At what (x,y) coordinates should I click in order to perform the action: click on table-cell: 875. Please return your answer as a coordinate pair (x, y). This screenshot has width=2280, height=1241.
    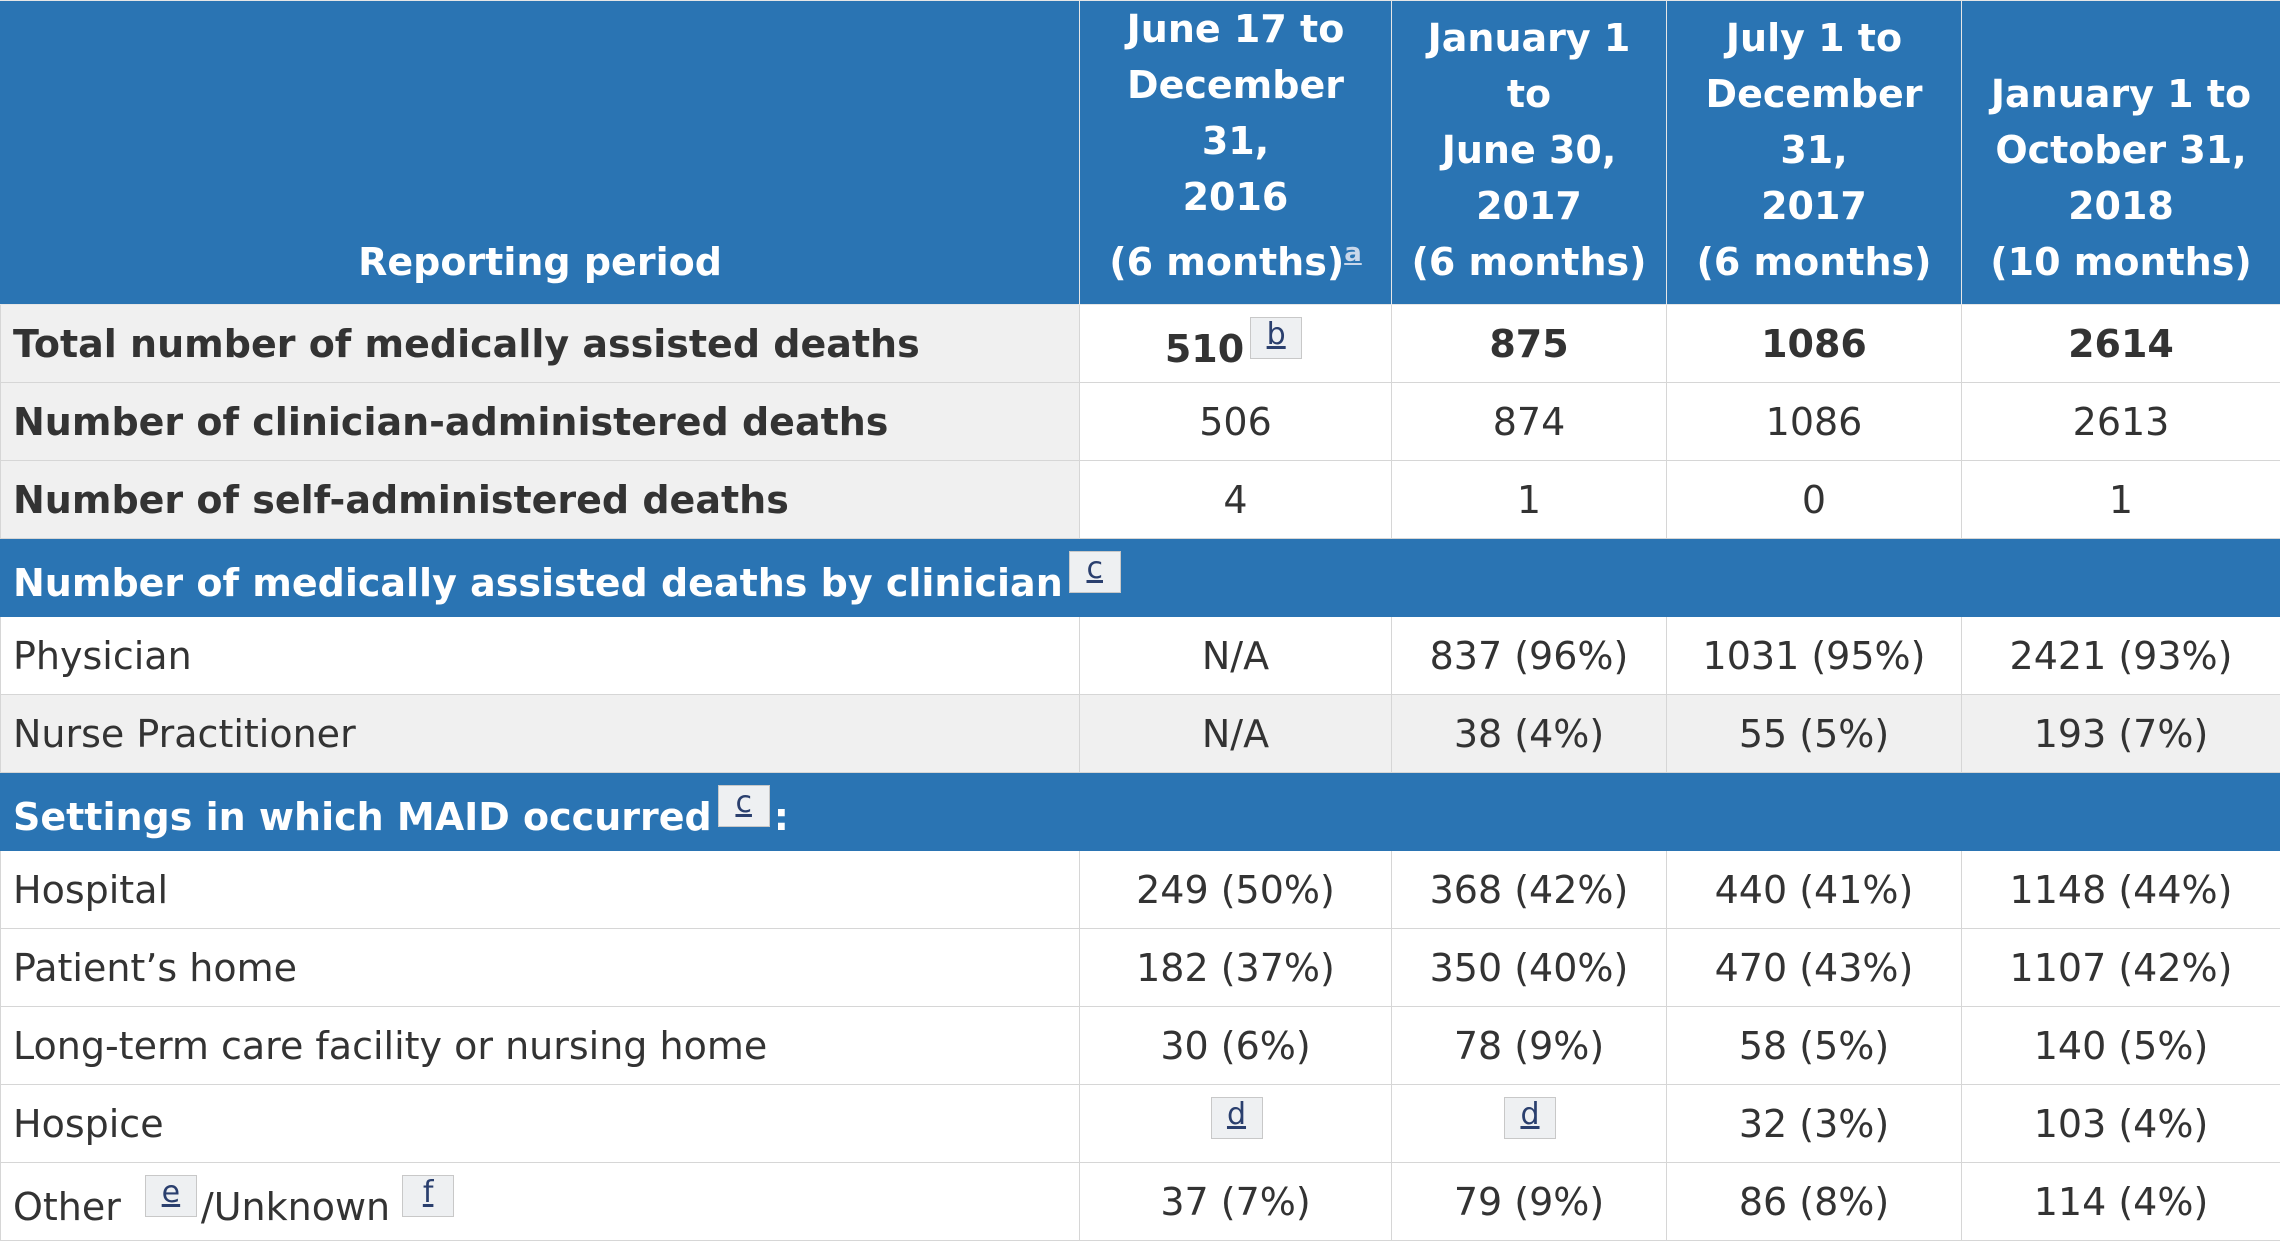
    Looking at the image, I should click on (1529, 344).